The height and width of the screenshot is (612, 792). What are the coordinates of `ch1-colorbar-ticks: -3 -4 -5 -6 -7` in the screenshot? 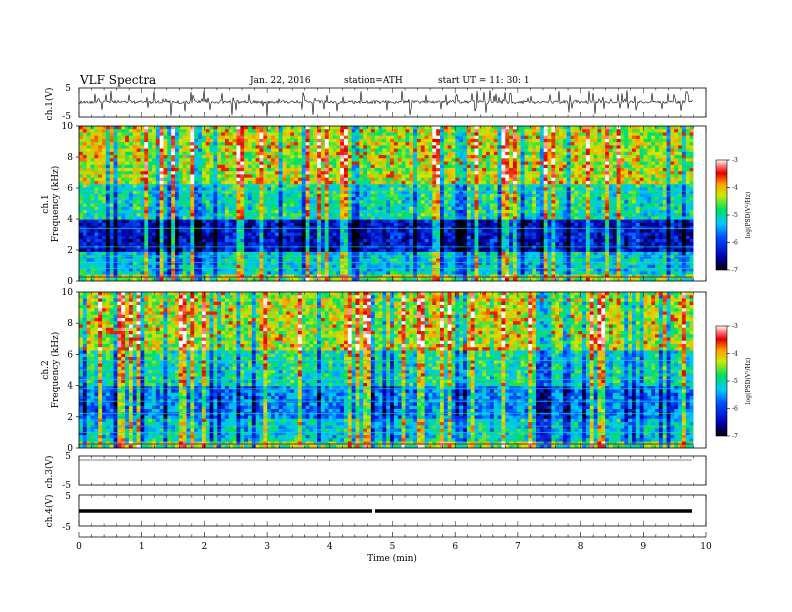 It's located at (732, 215).